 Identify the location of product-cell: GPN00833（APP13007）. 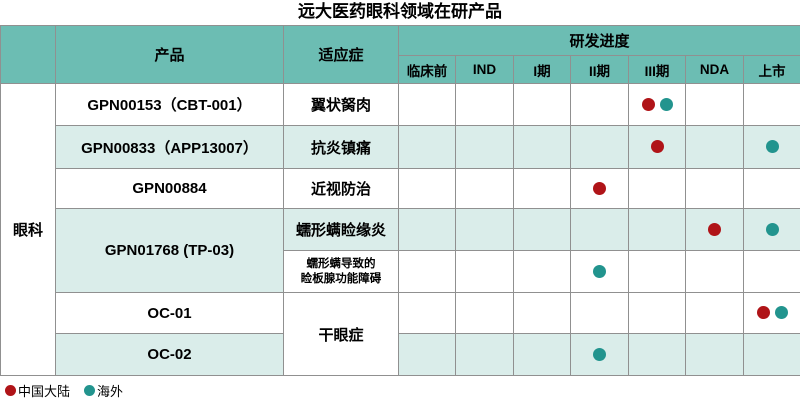
(169, 147).